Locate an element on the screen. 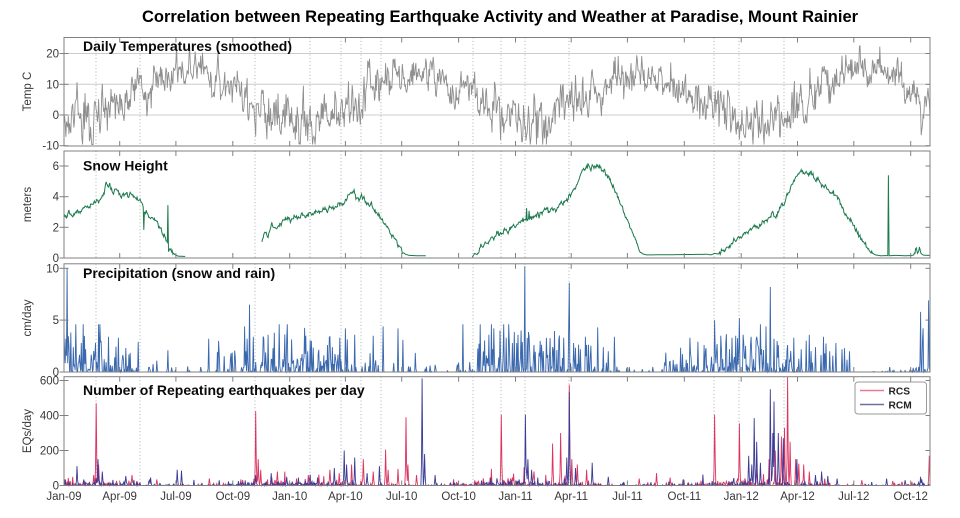 The height and width of the screenshot is (518, 960). svg-text: meters is located at coordinates (28, 204).